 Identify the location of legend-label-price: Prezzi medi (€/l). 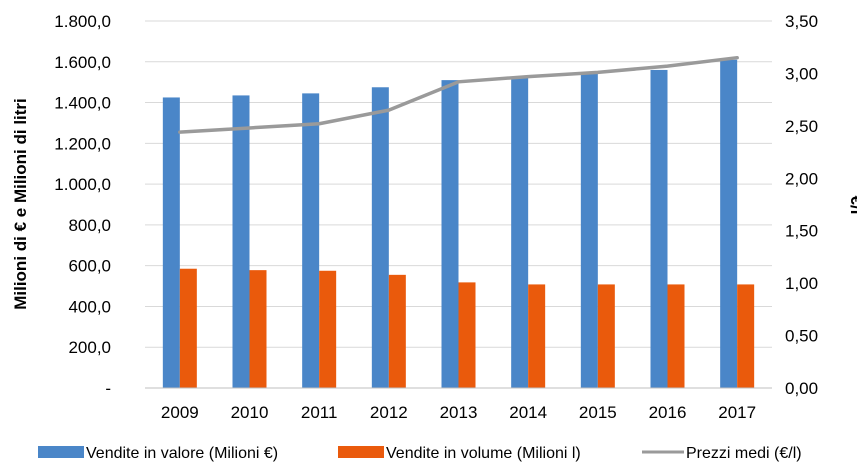
(744, 453).